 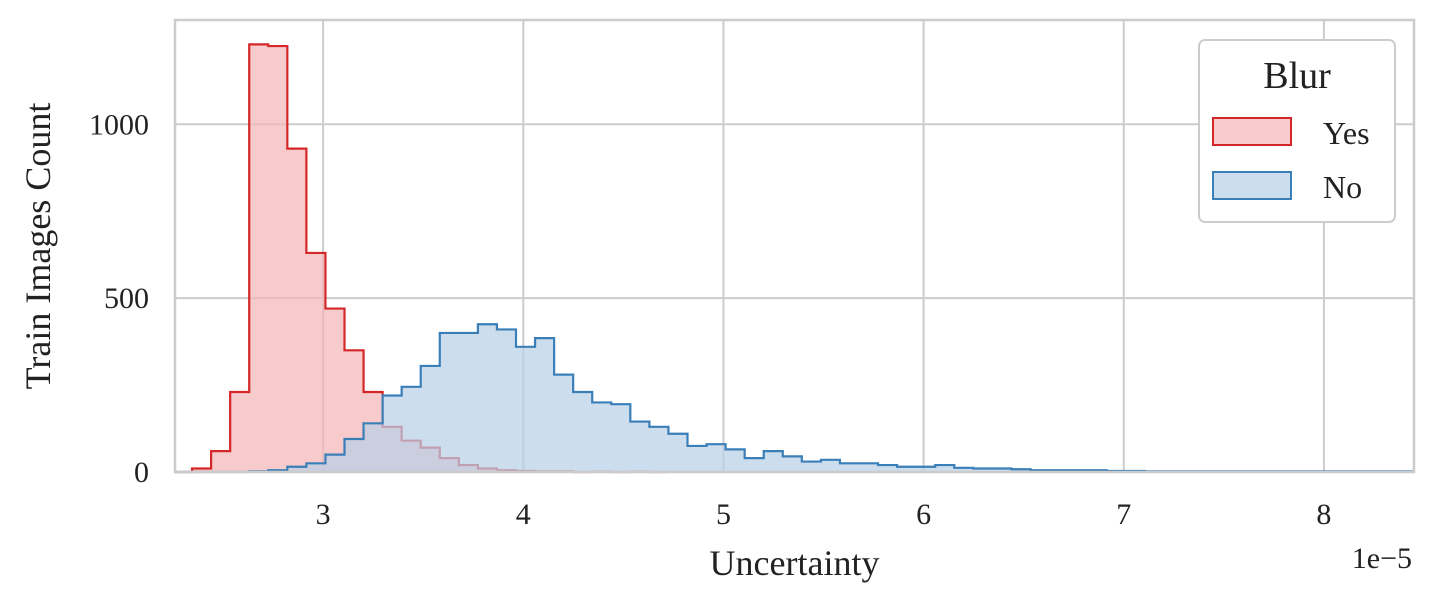 I want to click on legend-label-no: No, so click(x=1342, y=187).